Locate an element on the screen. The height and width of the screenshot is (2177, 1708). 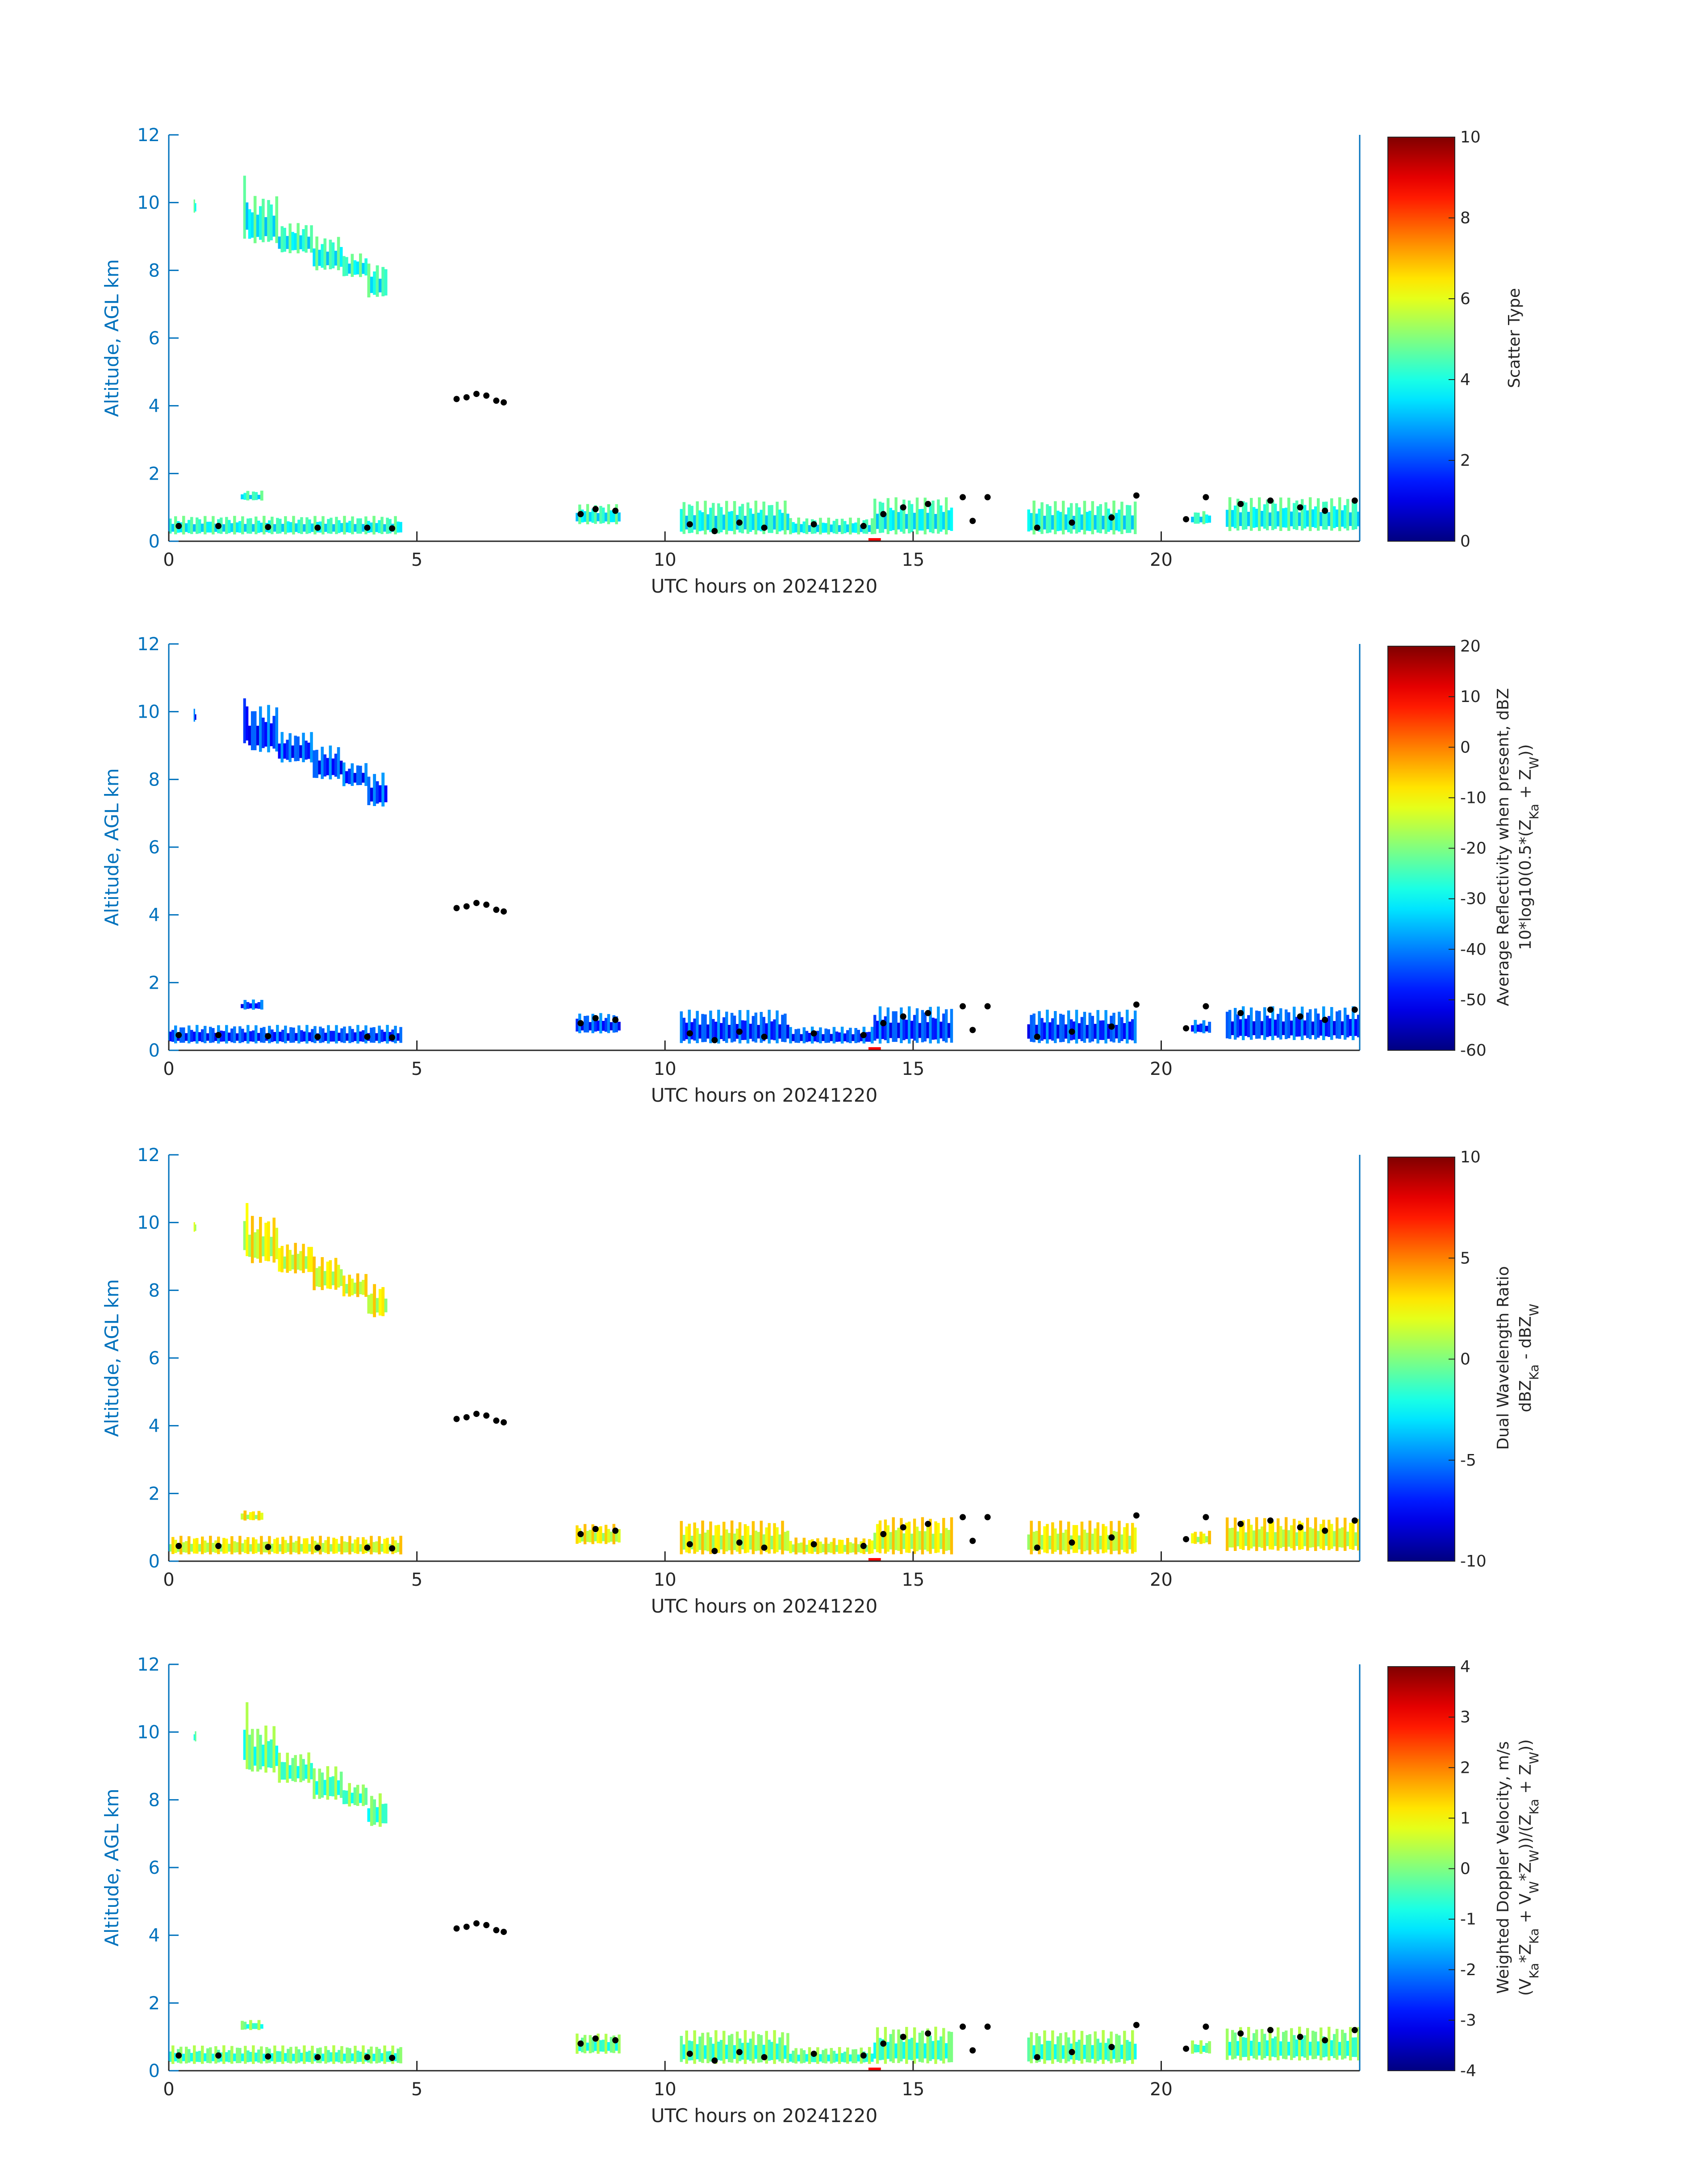
x-tick-label: 10 is located at coordinates (665, 1069).